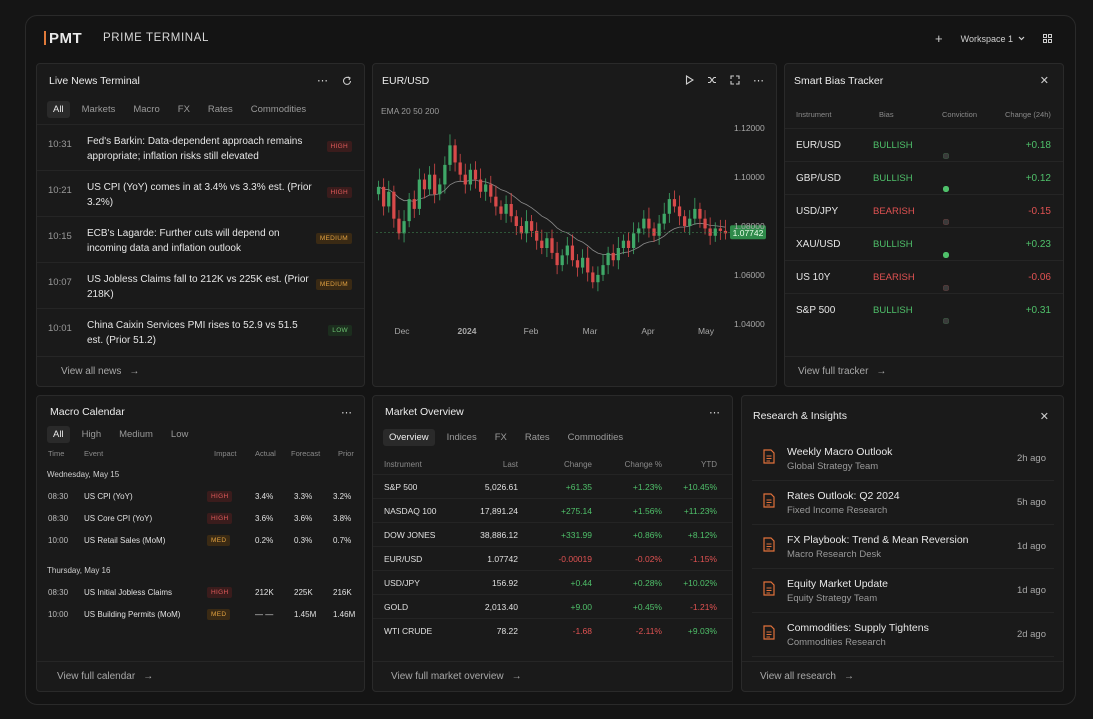 This screenshot has height=719, width=1093. I want to click on news-tabs: All Markets Macro FX Rates Commodities, so click(182, 109).